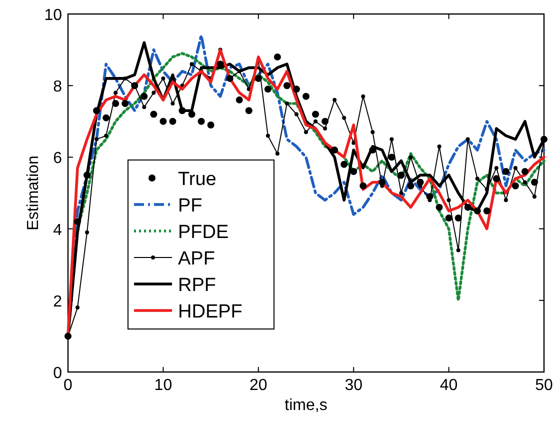 The image size is (560, 422). What do you see at coordinates (68, 385) in the screenshot?
I see `x-tick-label: 0` at bounding box center [68, 385].